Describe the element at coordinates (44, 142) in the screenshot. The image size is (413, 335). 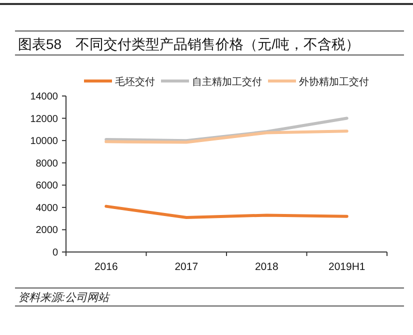
I see `y-tick-label: 10000` at that location.